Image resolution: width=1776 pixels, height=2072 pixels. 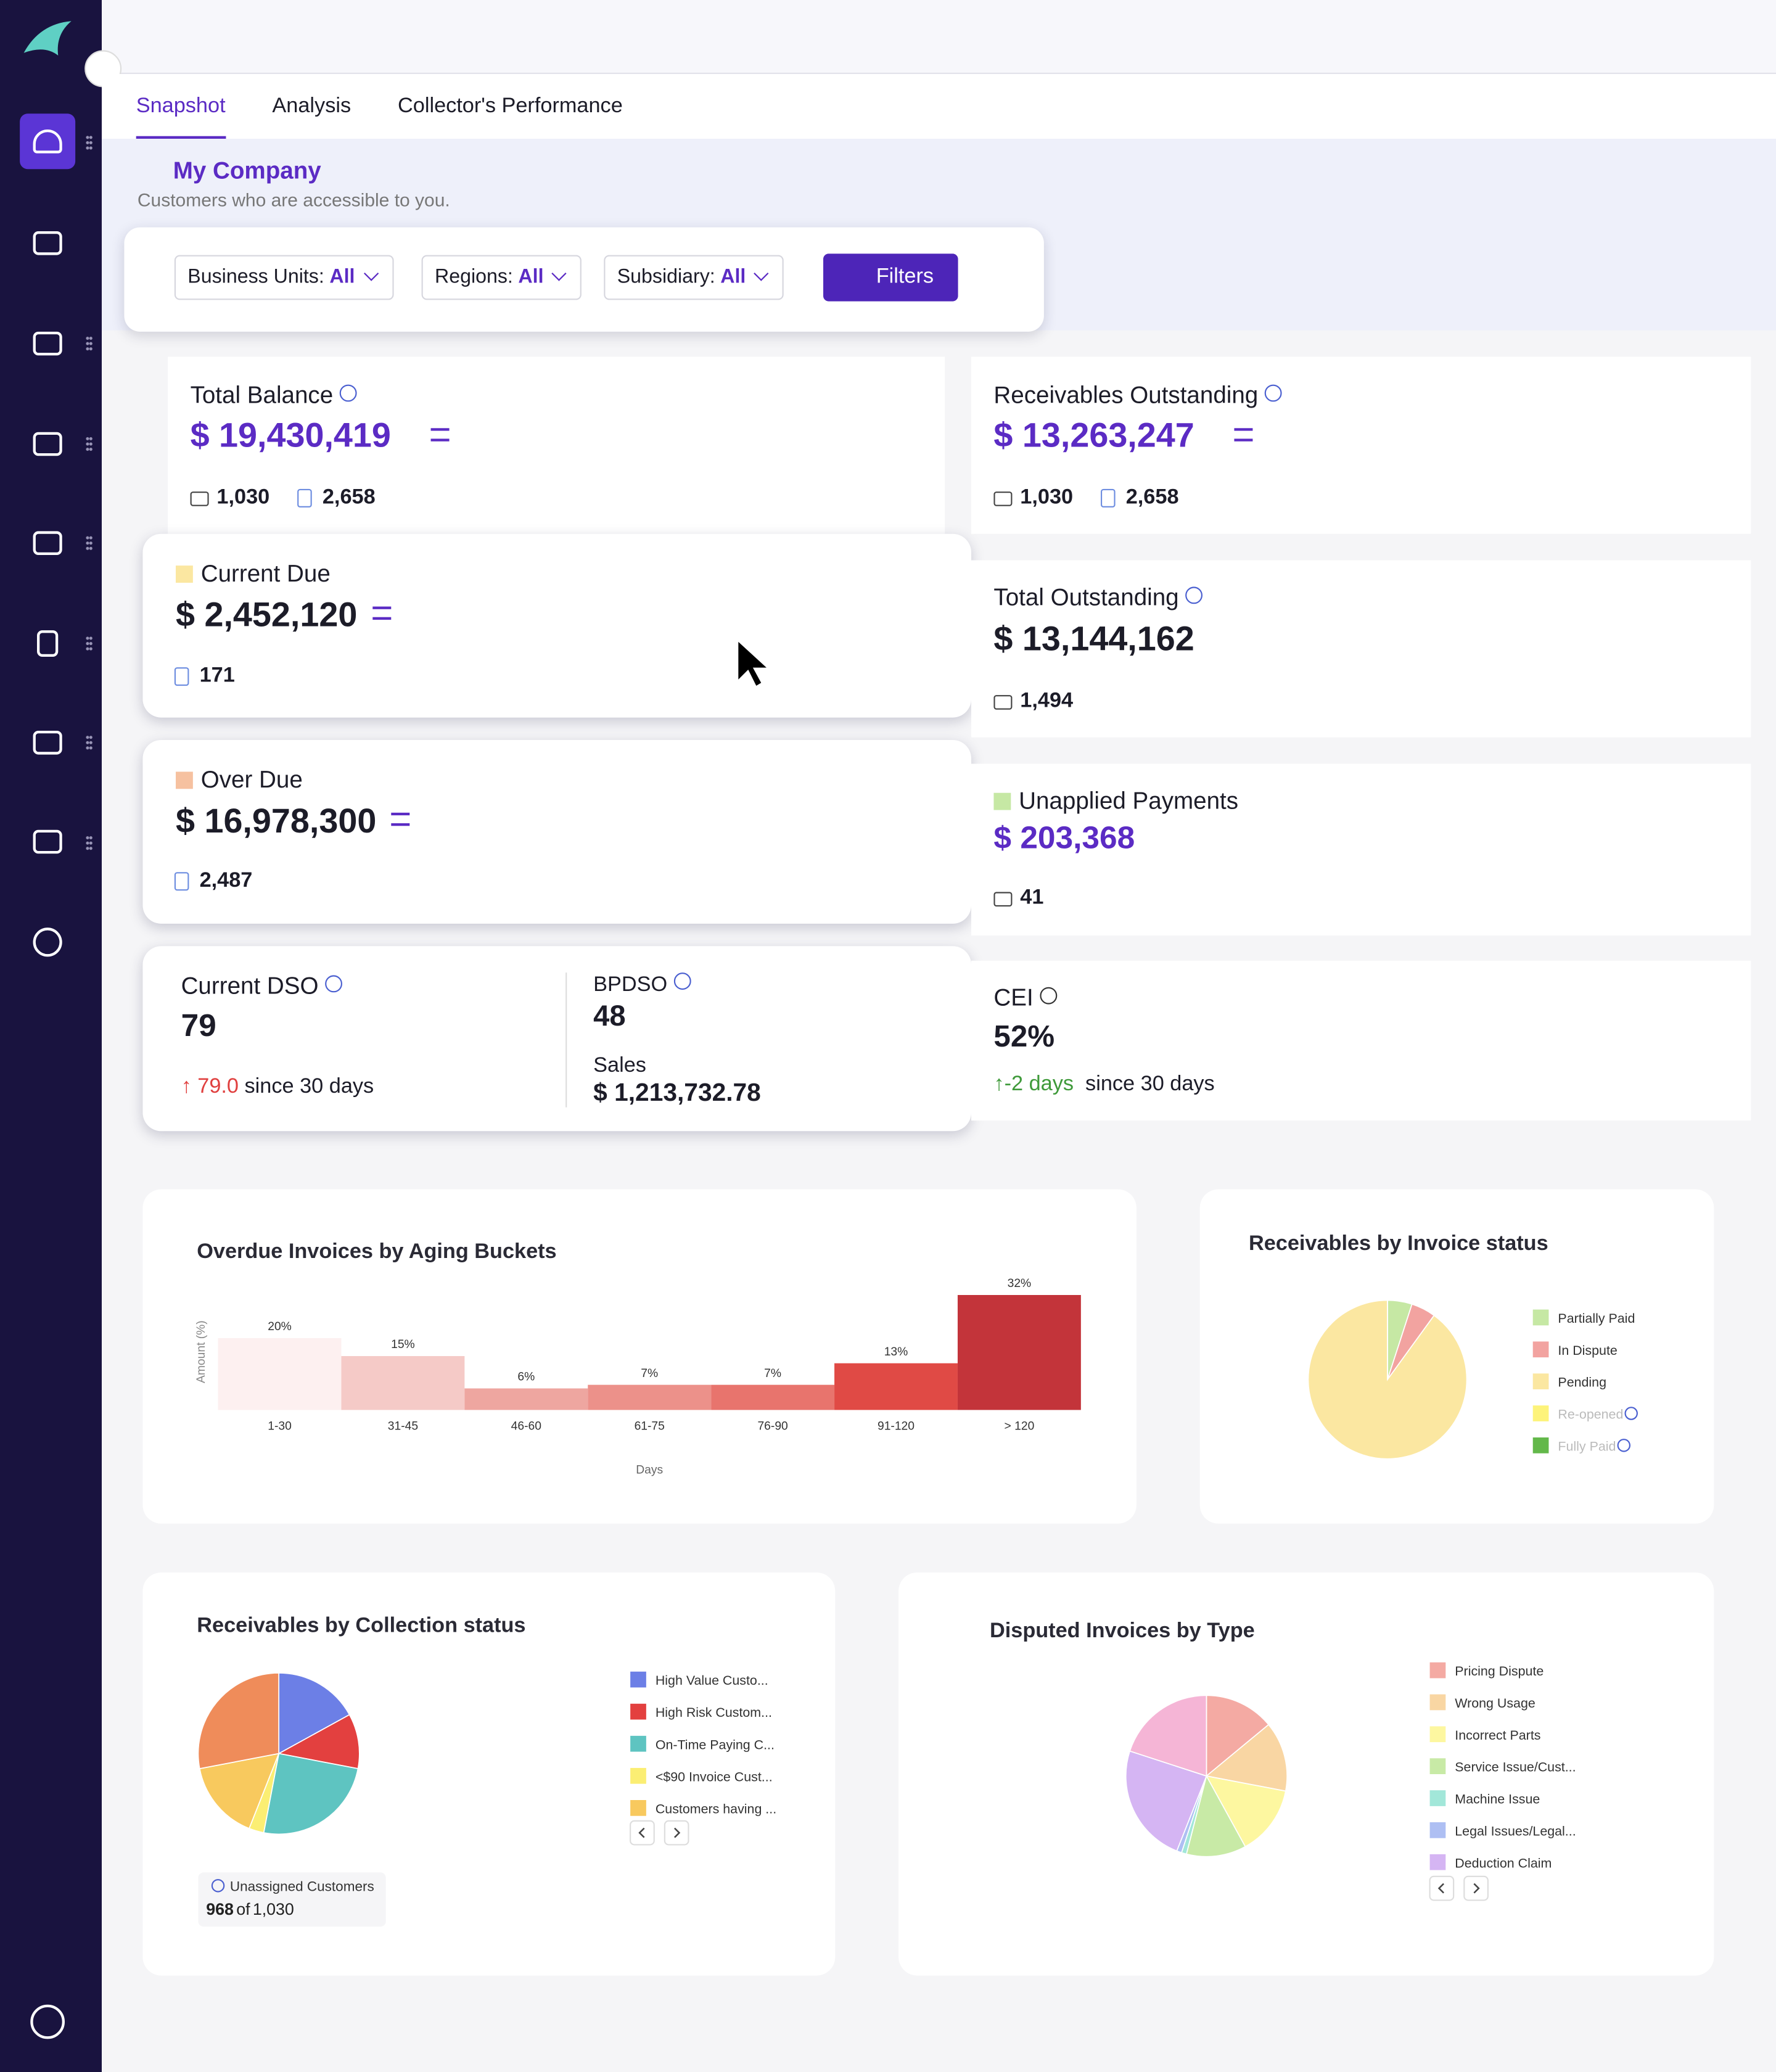 What do you see at coordinates (1093, 434) in the screenshot?
I see `card-amount: $ 13,263,247` at bounding box center [1093, 434].